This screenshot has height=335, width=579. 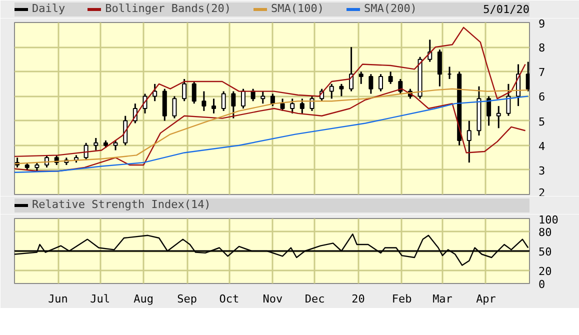 I want to click on legend-label: Relative Strength Index(14), so click(x=121, y=204).